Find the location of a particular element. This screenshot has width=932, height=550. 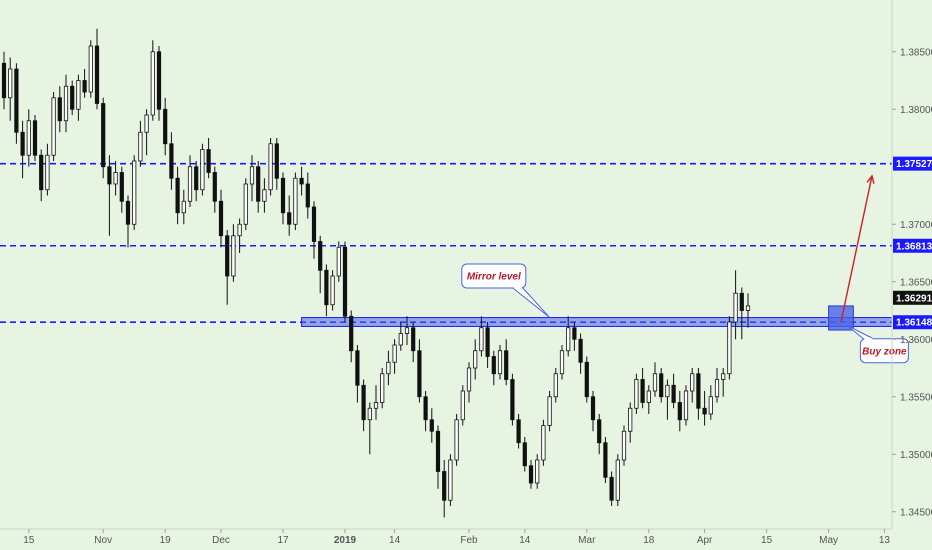

time-tick-label: May is located at coordinates (828, 540).